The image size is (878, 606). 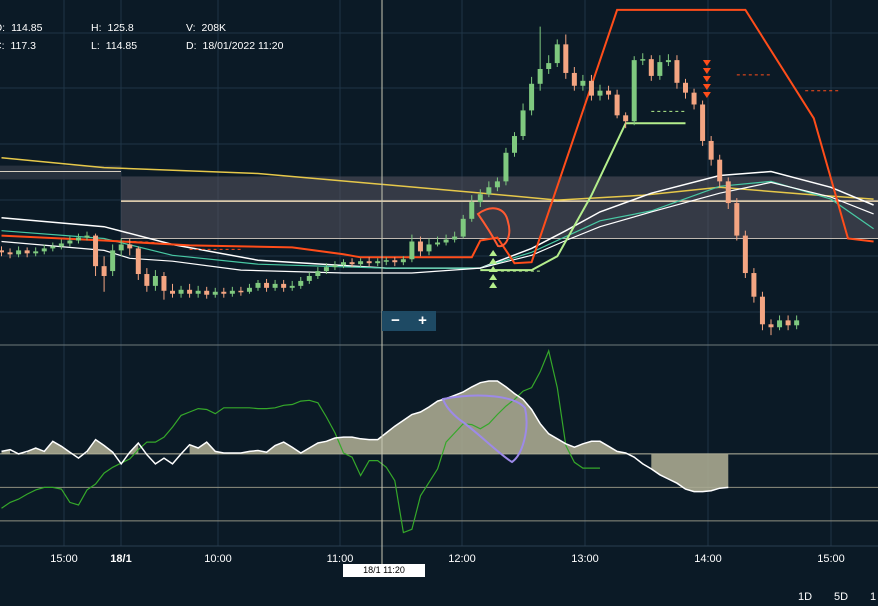 I want to click on x-tick-label: 18/1, so click(x=121, y=559).